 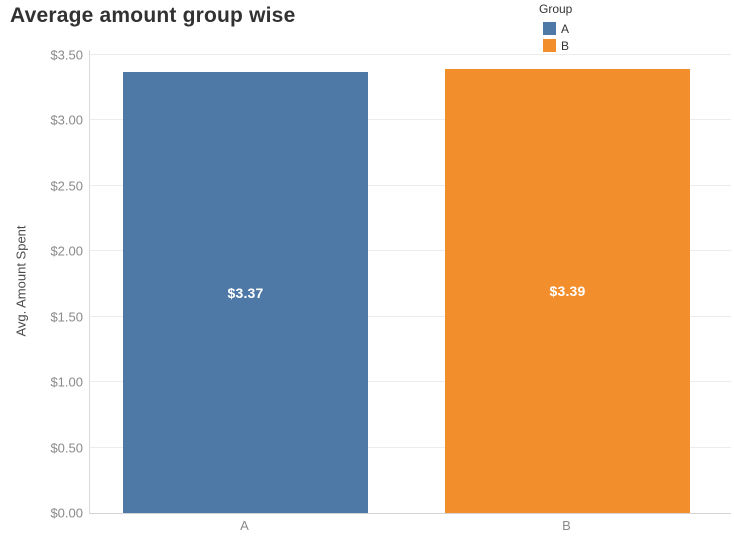 What do you see at coordinates (66, 55) in the screenshot?
I see `ytick-label-$3.50: $3.50` at bounding box center [66, 55].